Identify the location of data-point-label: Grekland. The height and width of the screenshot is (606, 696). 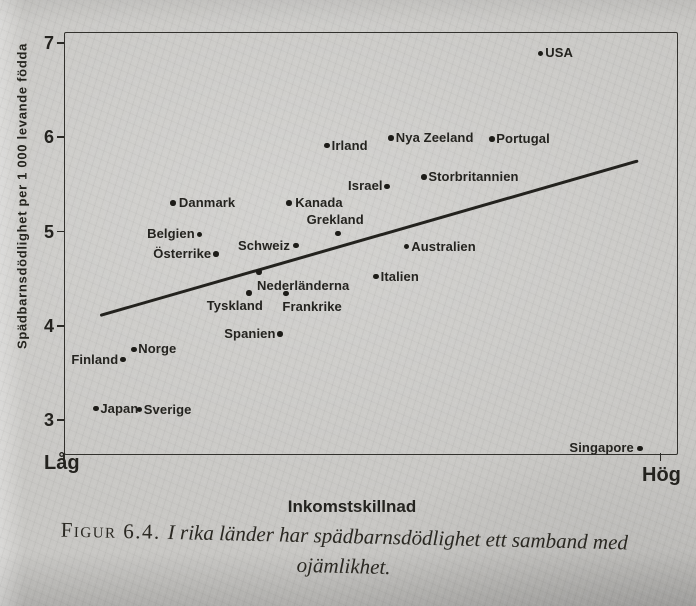
(335, 219).